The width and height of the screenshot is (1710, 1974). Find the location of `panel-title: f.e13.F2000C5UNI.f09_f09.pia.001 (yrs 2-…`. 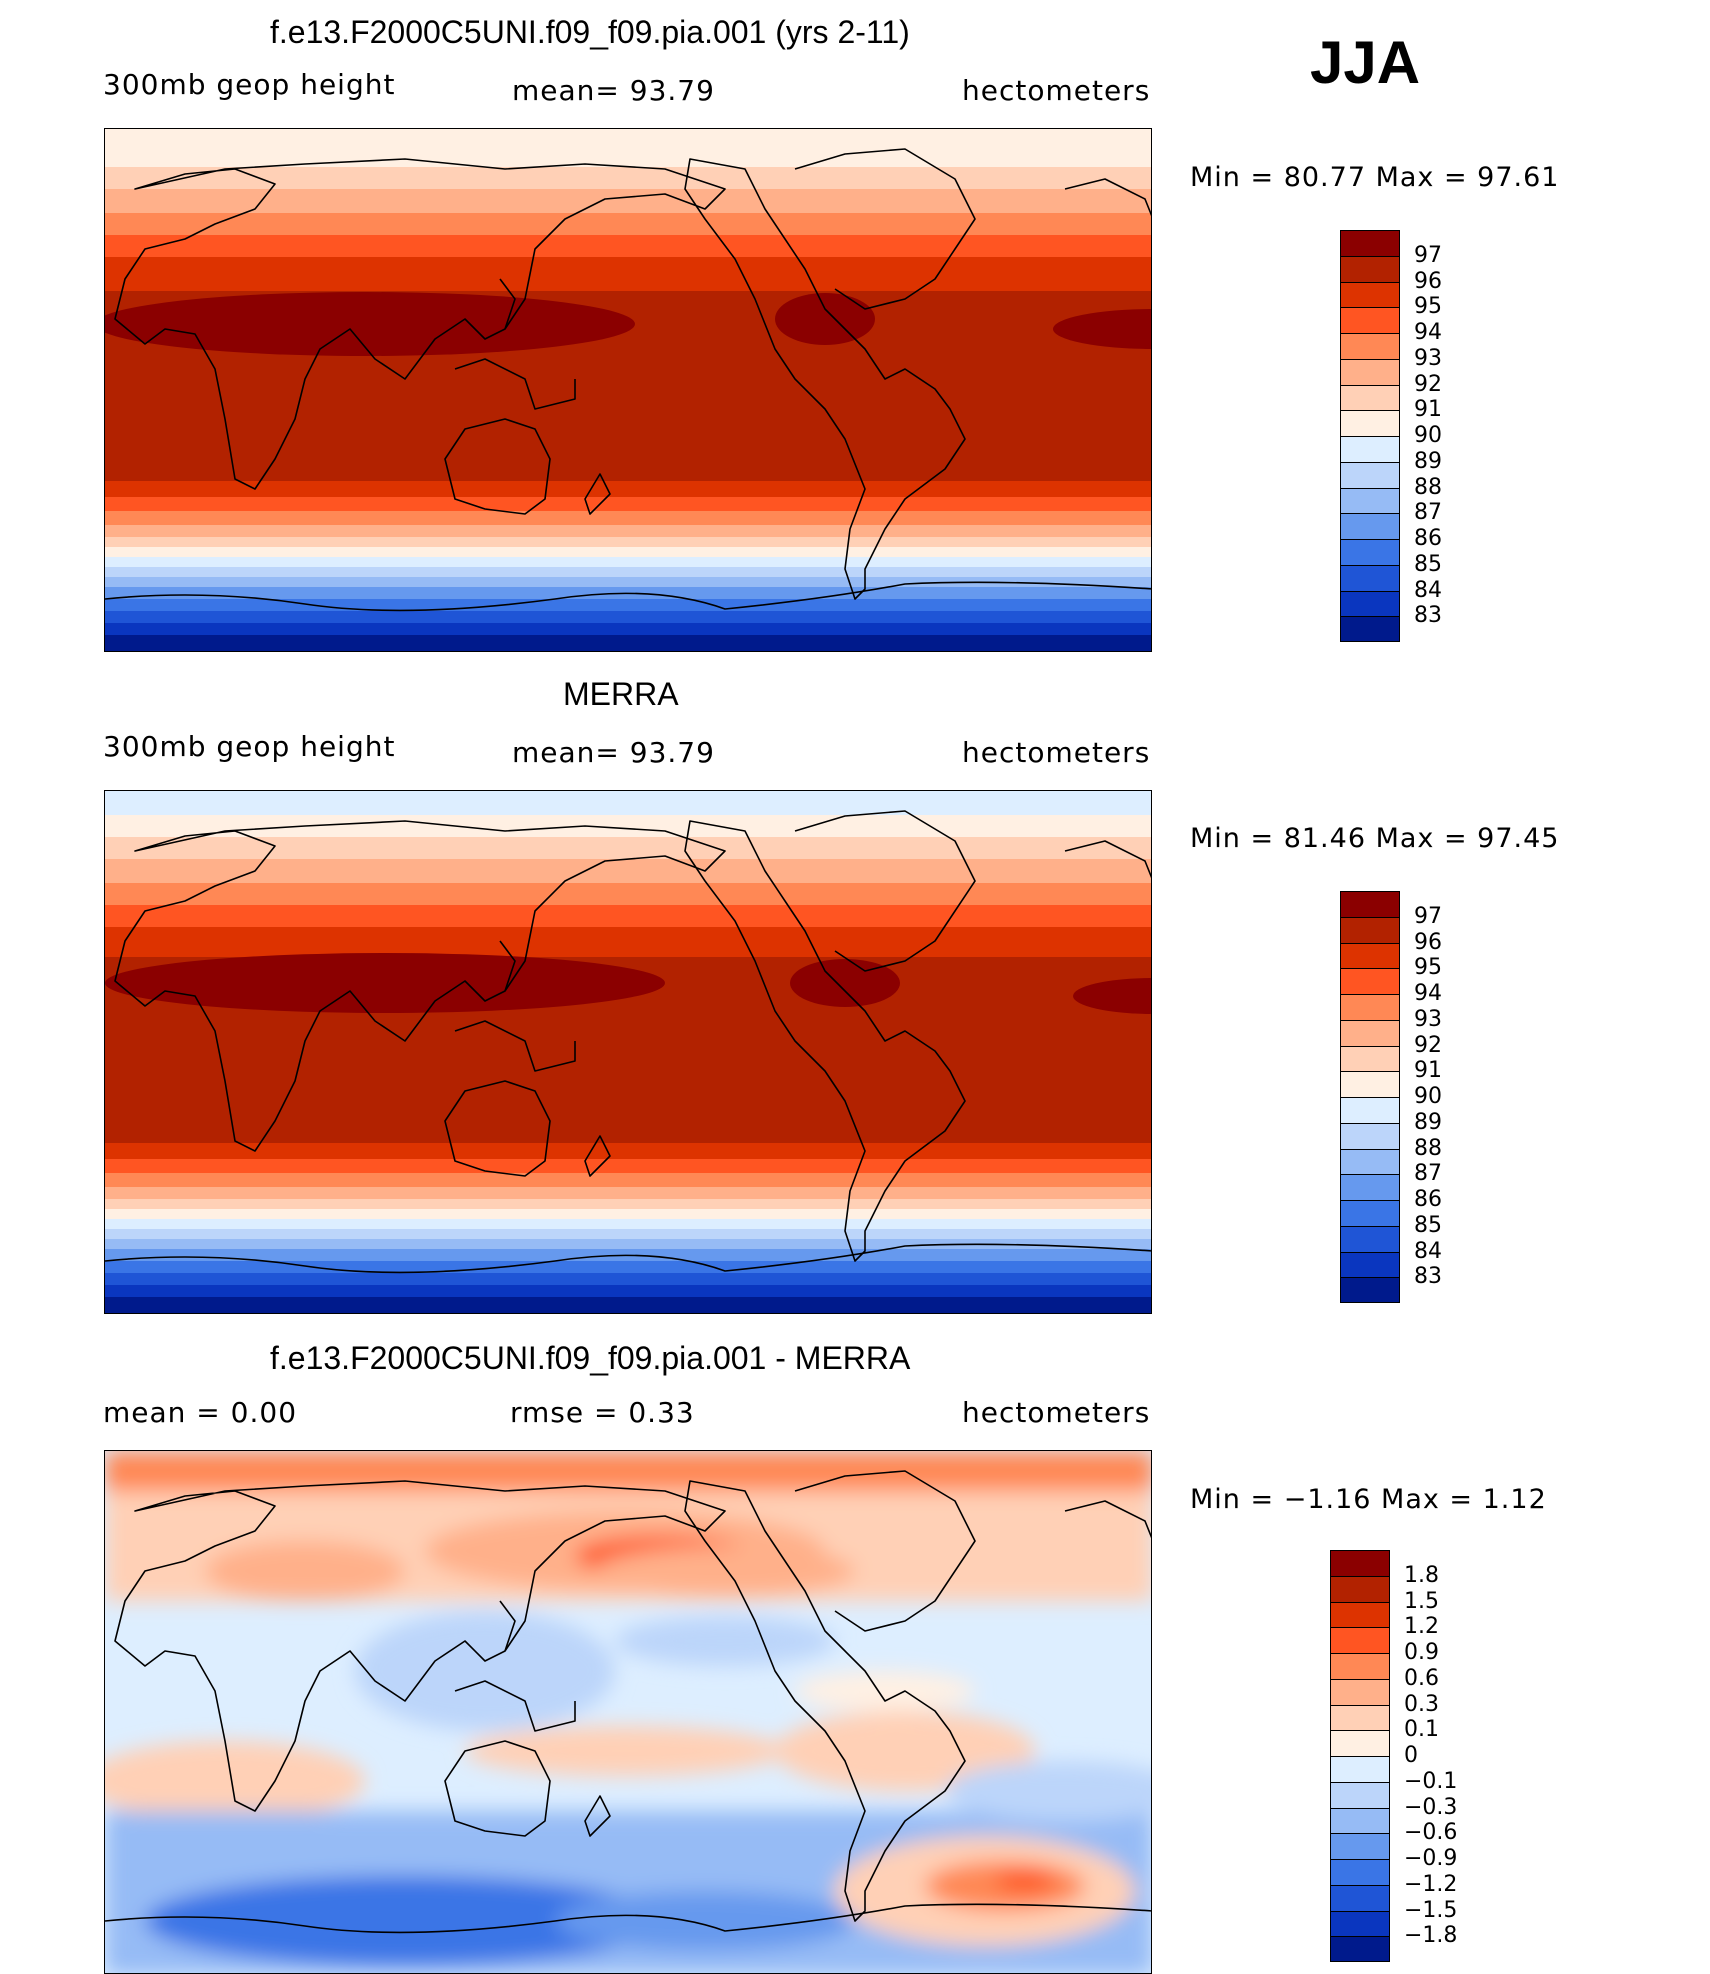

panel-title: f.e13.F2000C5UNI.f09_f09.pia.001 (yrs 2-… is located at coordinates (590, 32).